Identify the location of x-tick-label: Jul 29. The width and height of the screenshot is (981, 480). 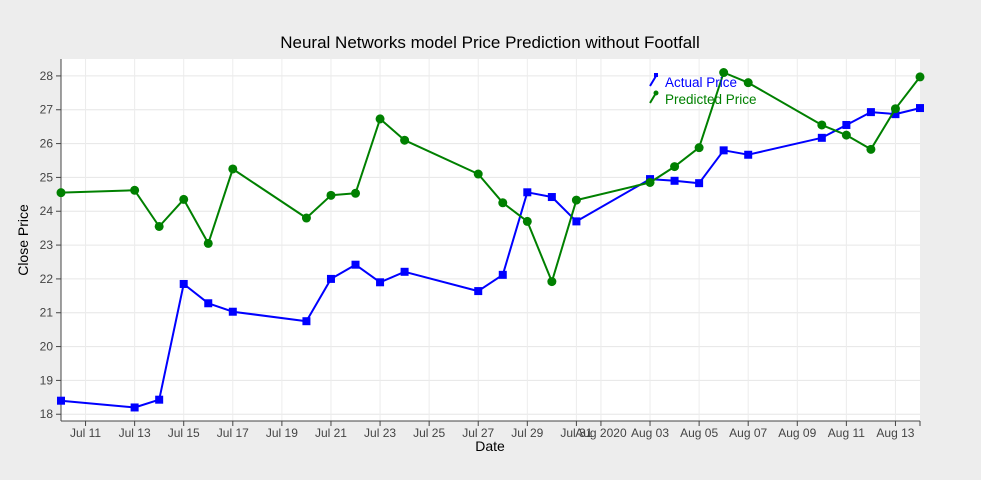
(527, 433).